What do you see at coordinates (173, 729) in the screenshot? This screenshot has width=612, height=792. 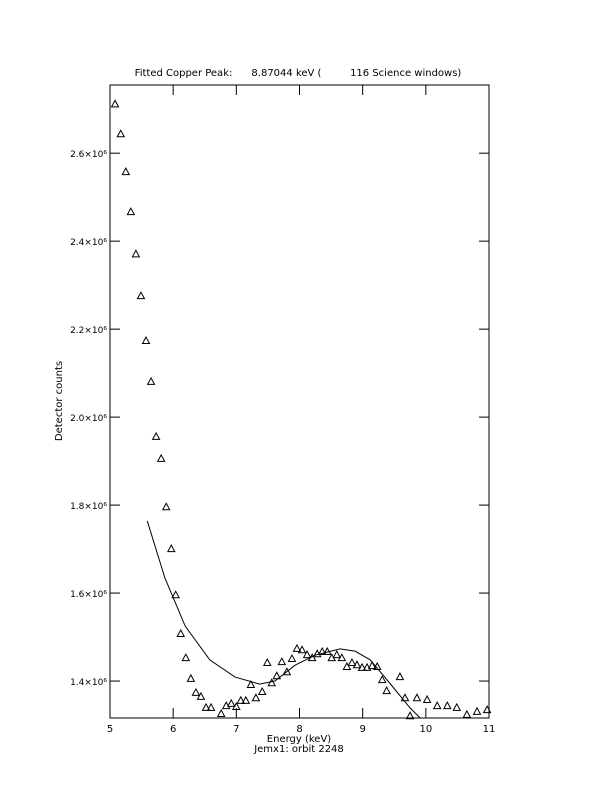 I see `x-tick-label: 6` at bounding box center [173, 729].